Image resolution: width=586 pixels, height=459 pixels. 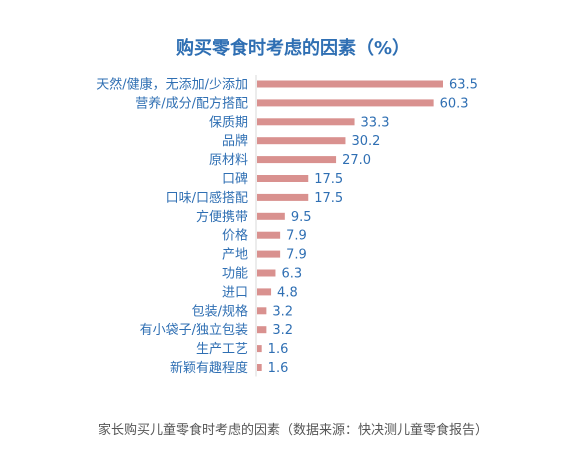 What do you see at coordinates (172, 85) in the screenshot?
I see `category-label: 天然/健康，无添加/少添加` at bounding box center [172, 85].